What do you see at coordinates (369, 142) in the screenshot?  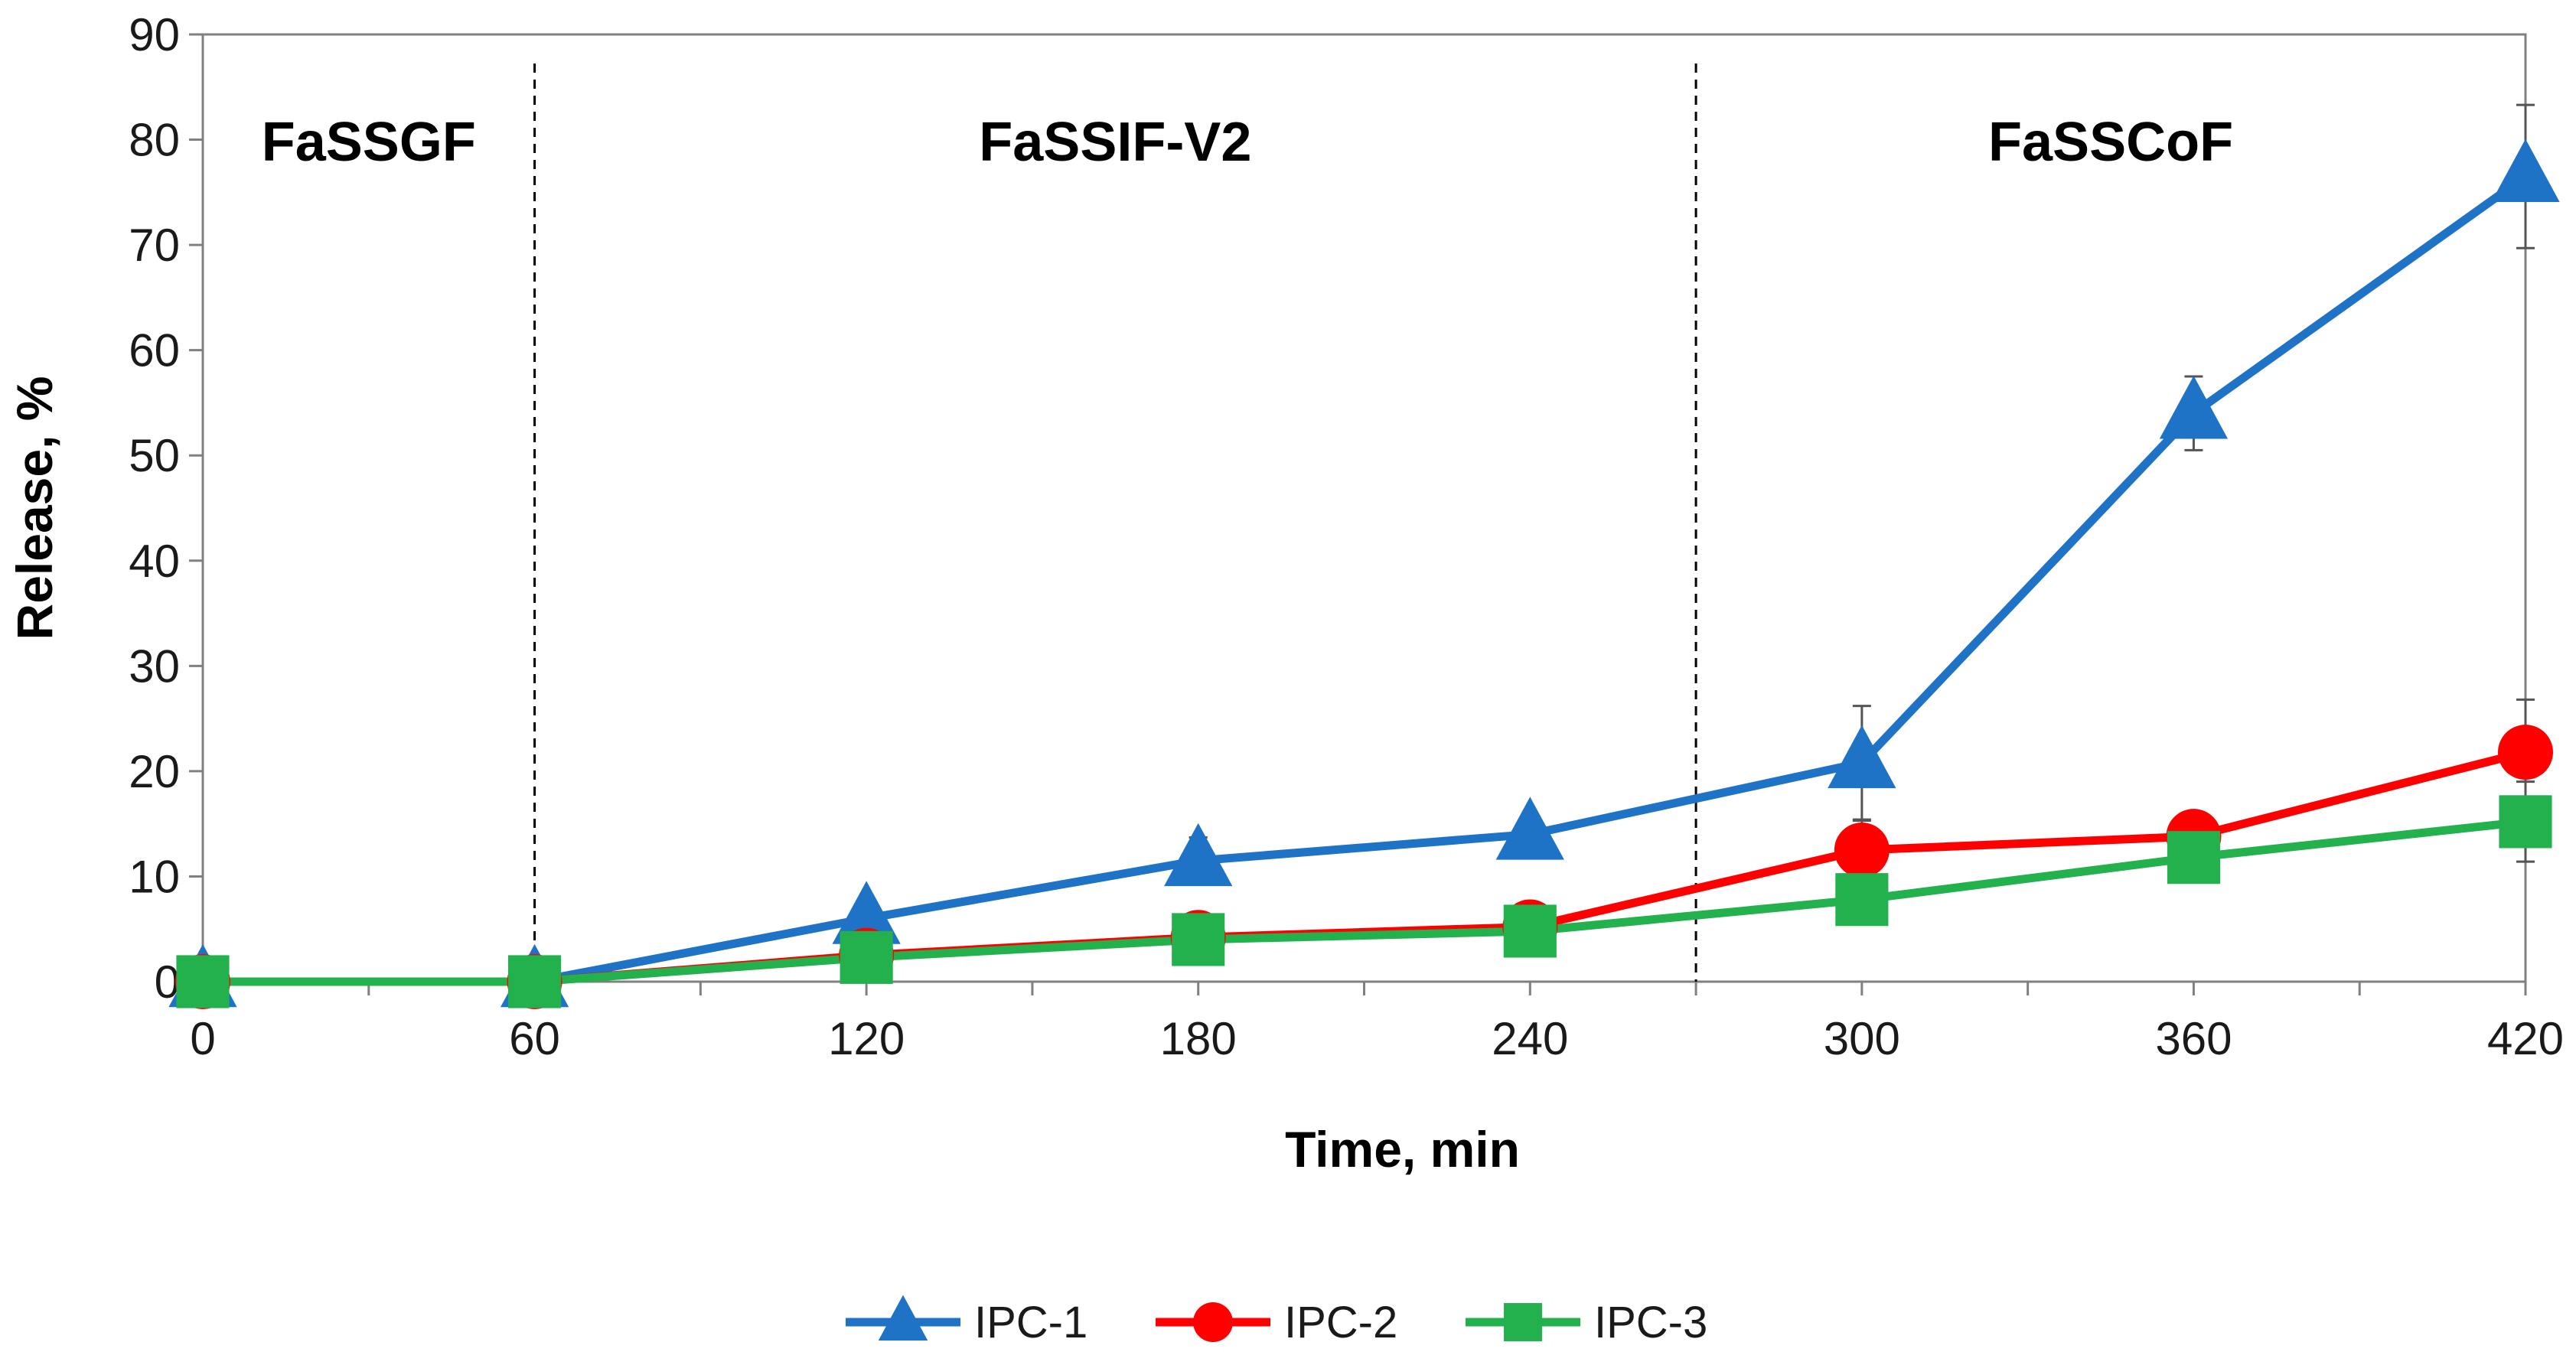 I see `phase-label: FaSSGF` at bounding box center [369, 142].